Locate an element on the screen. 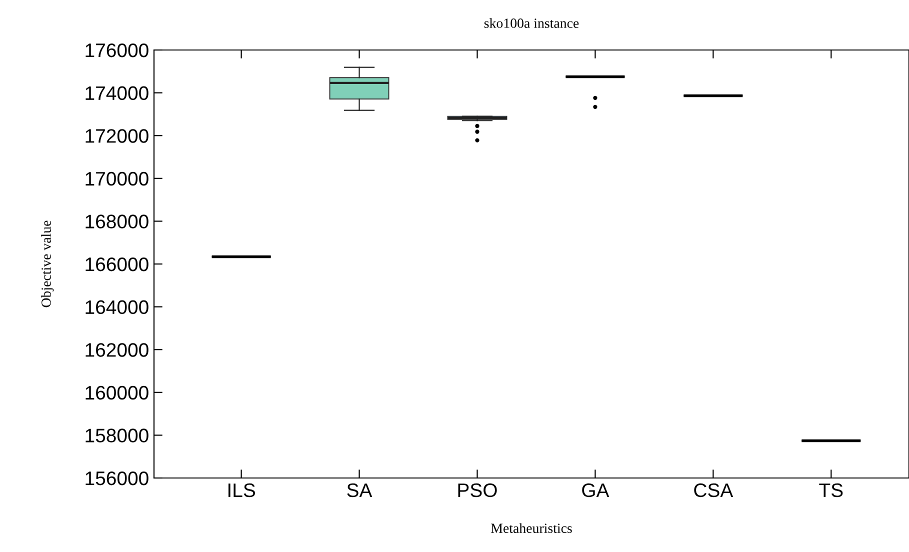 The height and width of the screenshot is (552, 909). y-tick-label: 170000 is located at coordinates (117, 179).